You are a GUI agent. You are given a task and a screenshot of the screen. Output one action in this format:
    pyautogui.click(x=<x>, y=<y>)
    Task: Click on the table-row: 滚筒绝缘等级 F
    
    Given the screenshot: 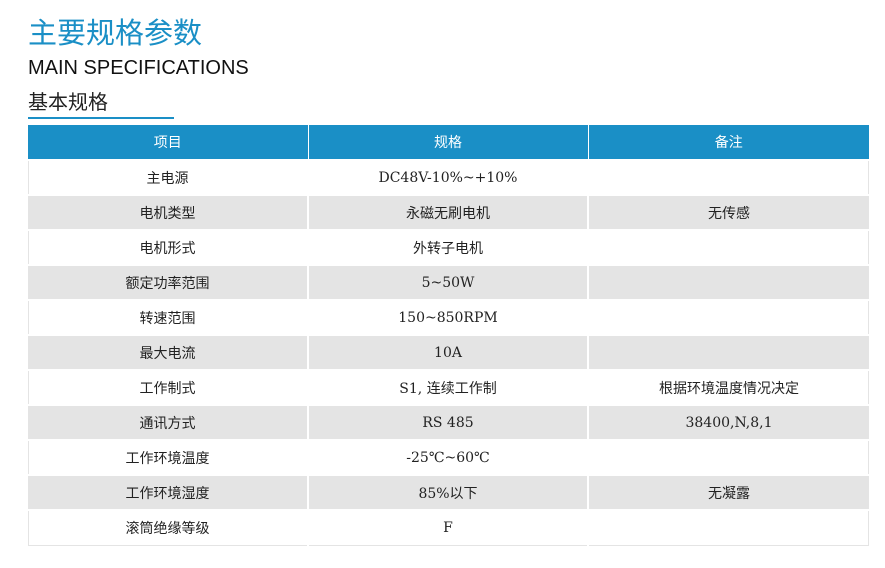 What is the action you would take?
    pyautogui.click(x=448, y=527)
    